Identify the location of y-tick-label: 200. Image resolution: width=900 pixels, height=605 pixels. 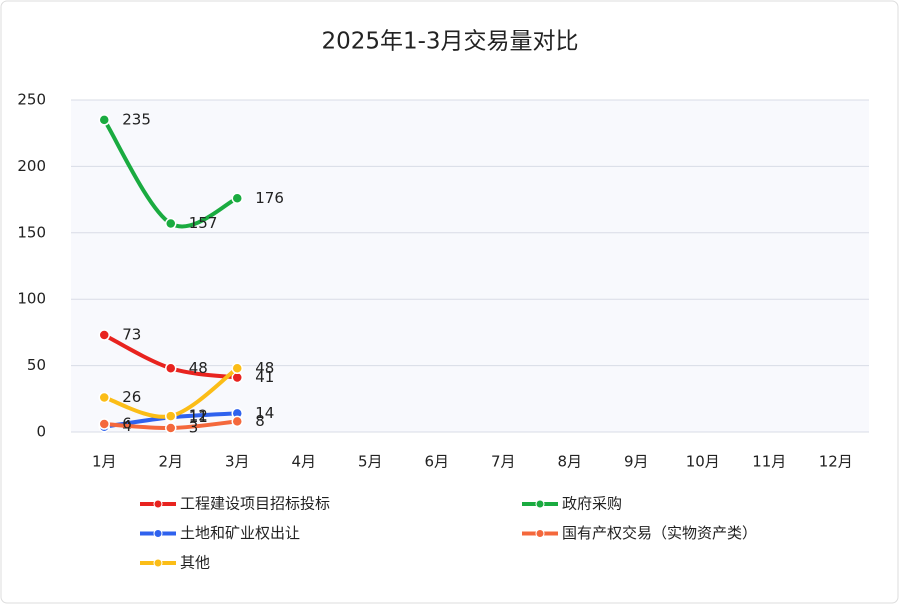
(31, 166).